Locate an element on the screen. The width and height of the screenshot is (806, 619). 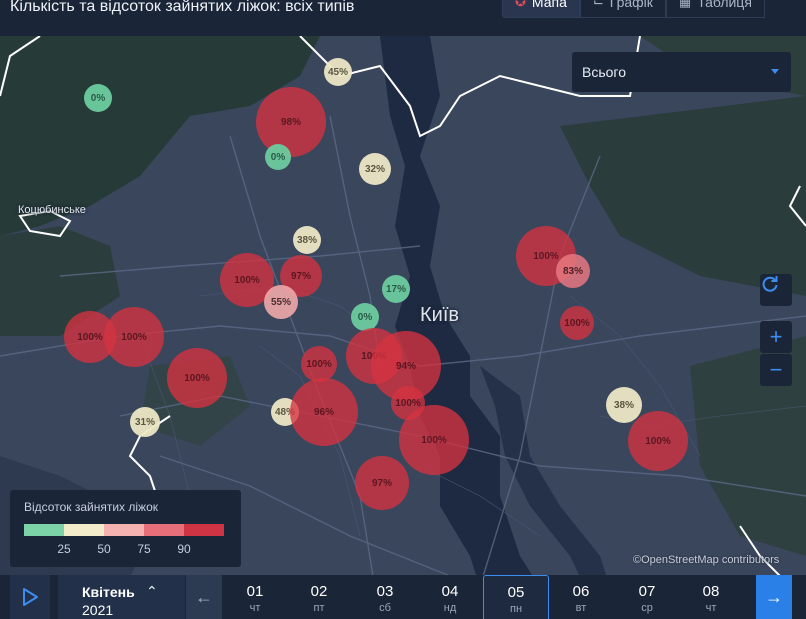
day-item: 05 пн is located at coordinates (516, 597).